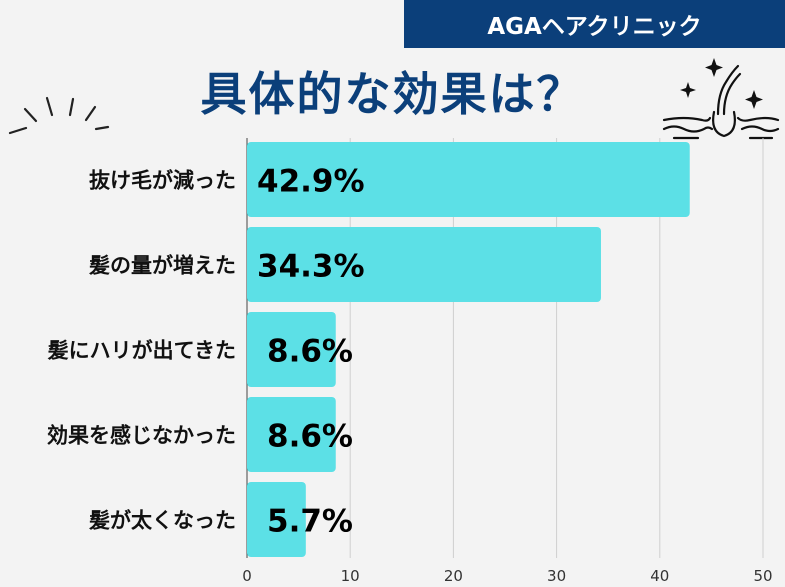 This screenshot has height=587, width=785. I want to click on data-label: 5.7%, so click(310, 522).